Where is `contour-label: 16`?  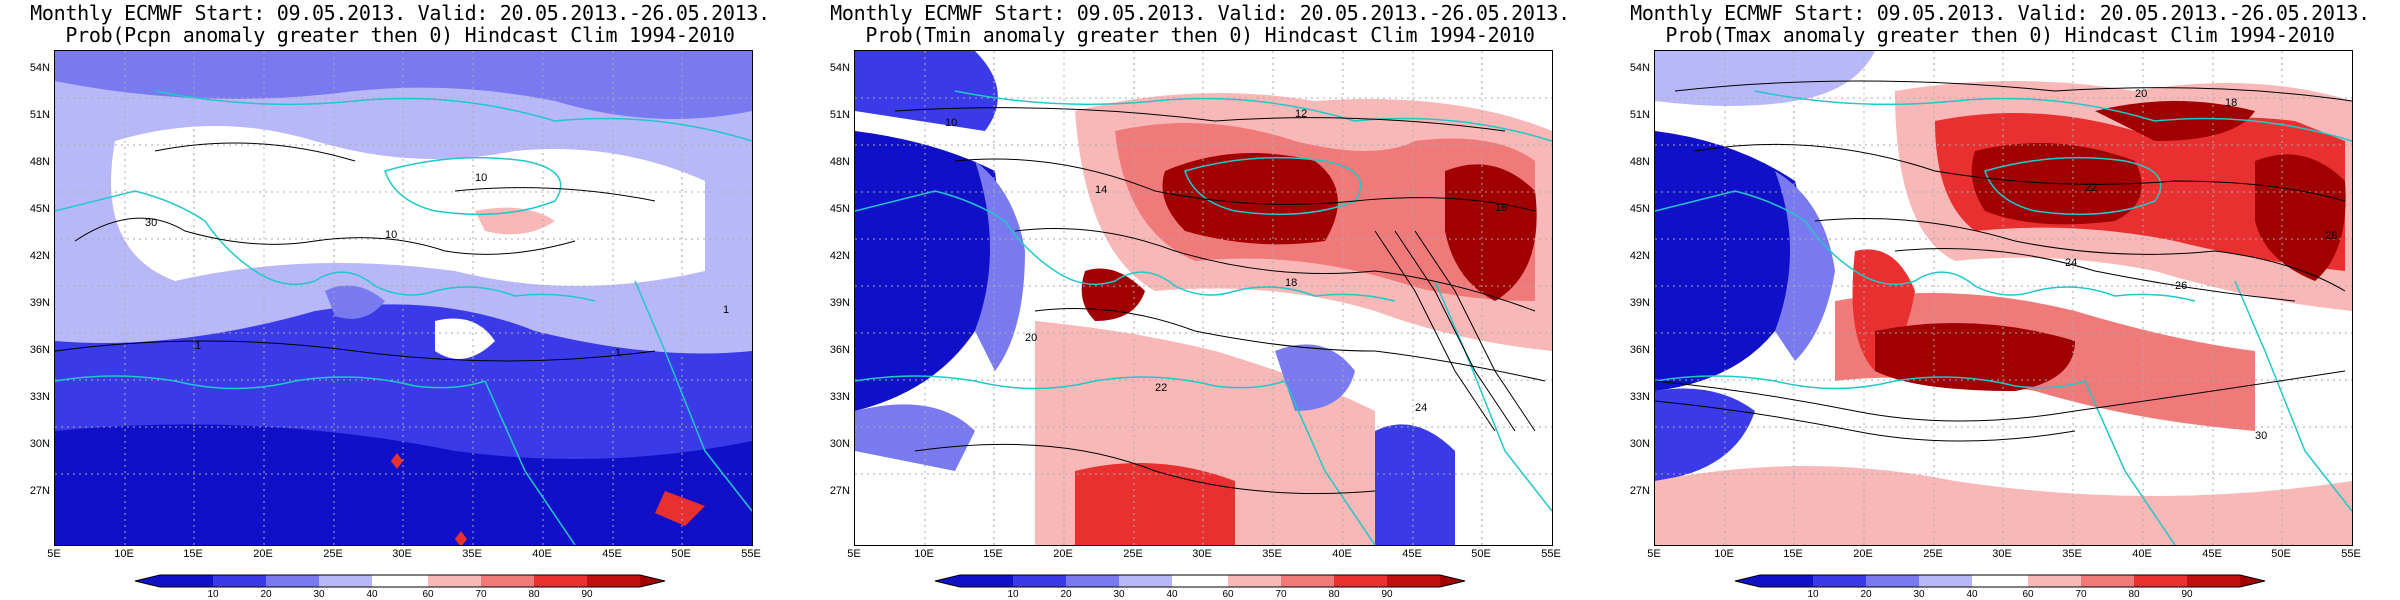
contour-label: 16 is located at coordinates (1501, 208).